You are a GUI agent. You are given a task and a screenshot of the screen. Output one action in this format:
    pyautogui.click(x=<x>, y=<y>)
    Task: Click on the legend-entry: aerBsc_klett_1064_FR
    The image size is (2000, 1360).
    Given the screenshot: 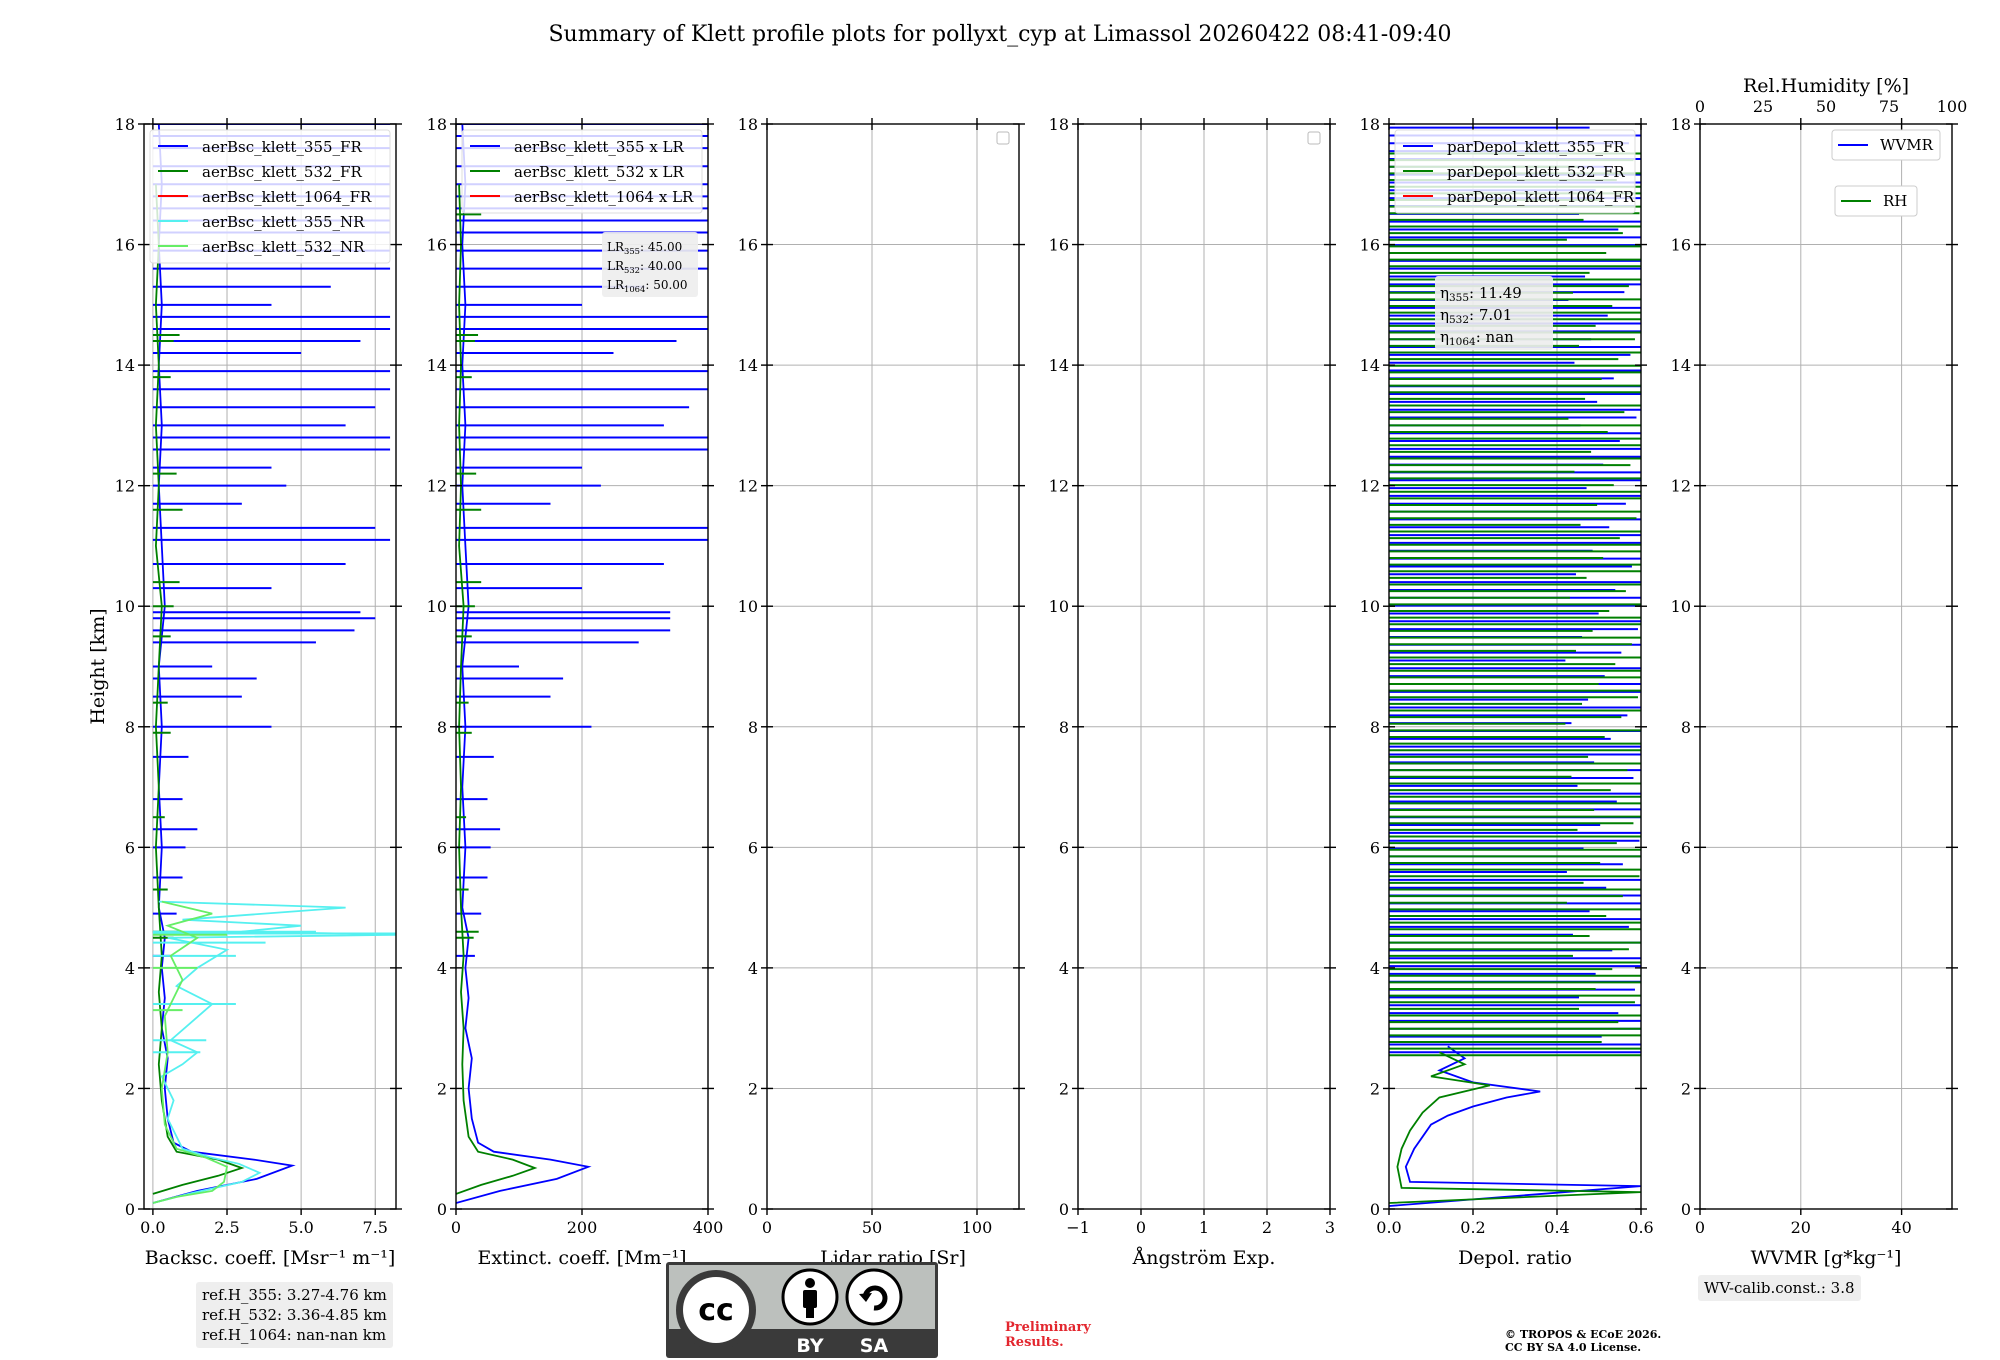 What is the action you would take?
    pyautogui.click(x=287, y=197)
    